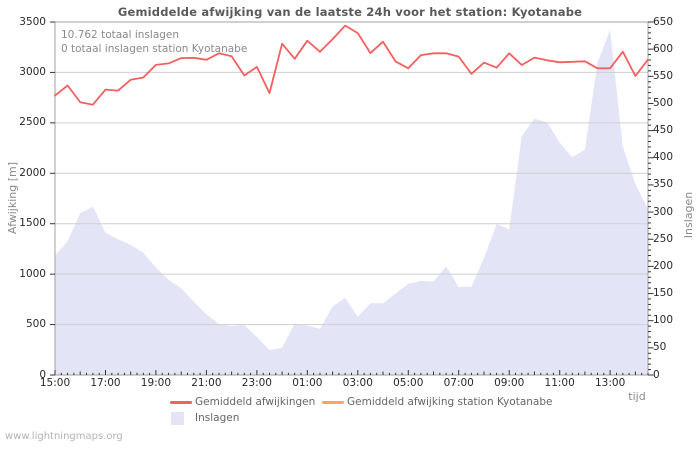 Image resolution: width=700 pixels, height=450 pixels. I want to click on x-axis-tick-label: 09:00, so click(509, 383).